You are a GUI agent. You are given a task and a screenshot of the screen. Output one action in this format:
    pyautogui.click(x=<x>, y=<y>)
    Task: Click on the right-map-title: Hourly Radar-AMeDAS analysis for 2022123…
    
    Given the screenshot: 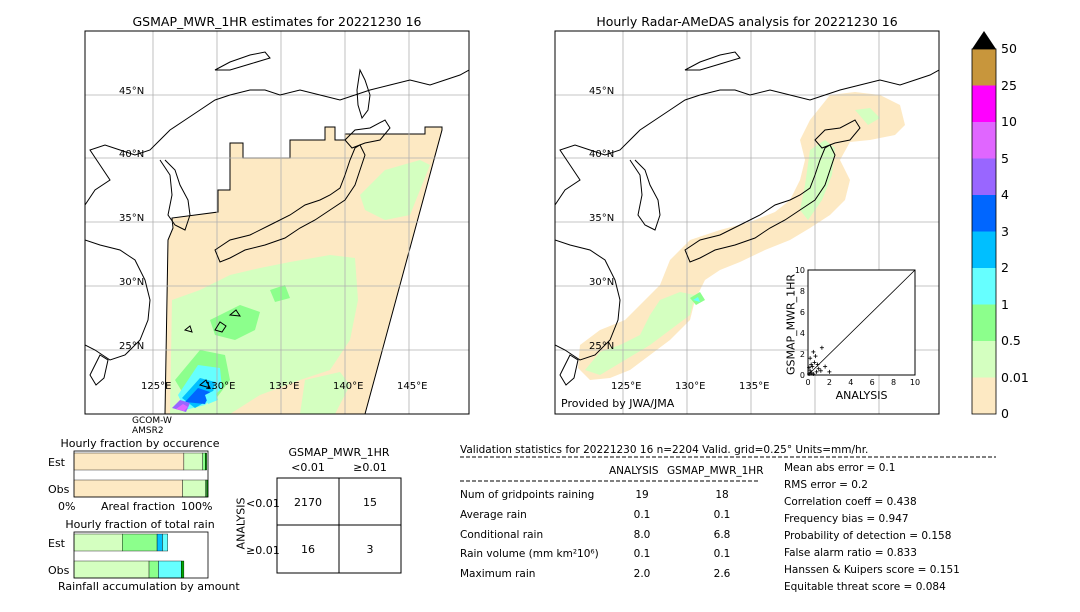 What is the action you would take?
    pyautogui.click(x=747, y=21)
    